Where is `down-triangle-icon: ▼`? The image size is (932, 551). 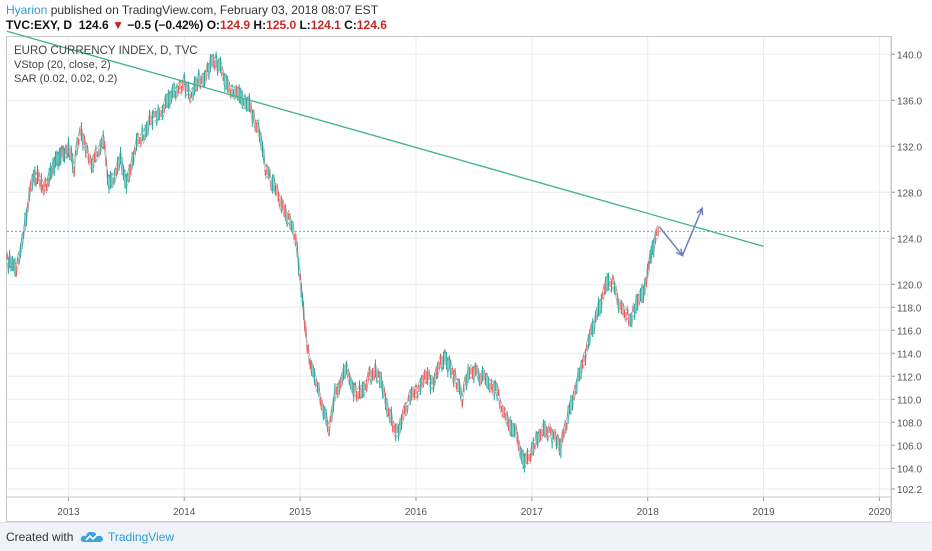 down-triangle-icon: ▼ is located at coordinates (118, 25).